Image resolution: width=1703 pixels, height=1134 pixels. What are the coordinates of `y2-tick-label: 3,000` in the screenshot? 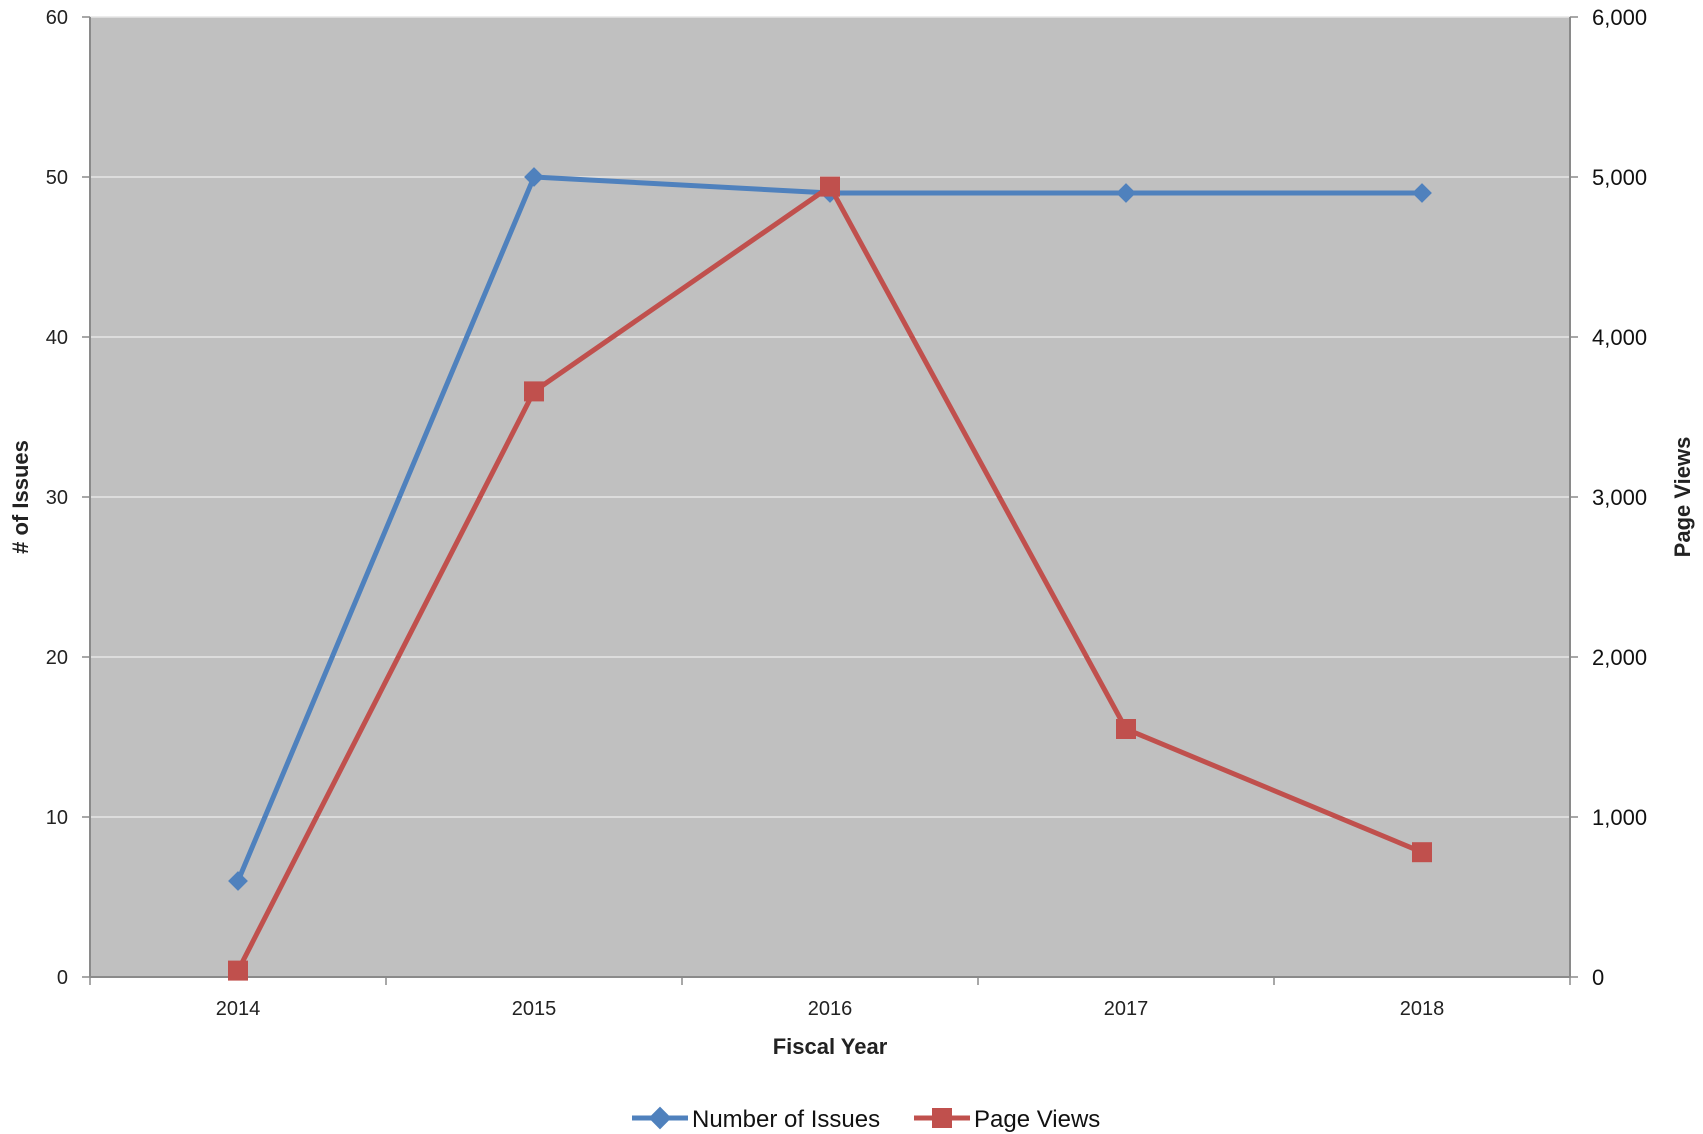 It's located at (1619, 497).